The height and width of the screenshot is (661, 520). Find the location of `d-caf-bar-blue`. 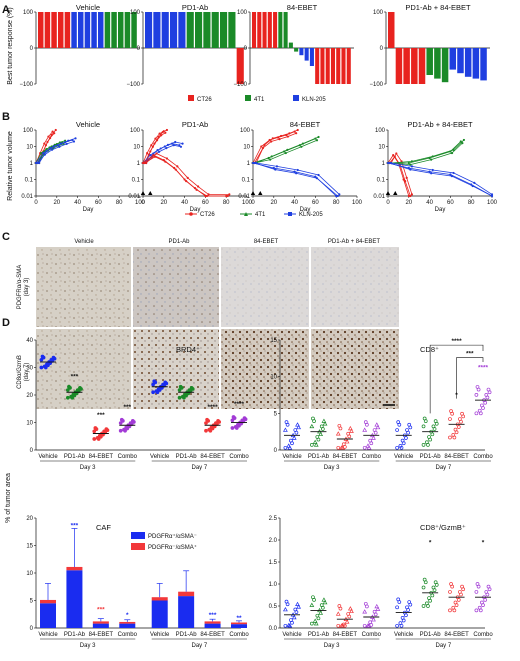

d-caf-bar-blue is located at coordinates (100, 625).